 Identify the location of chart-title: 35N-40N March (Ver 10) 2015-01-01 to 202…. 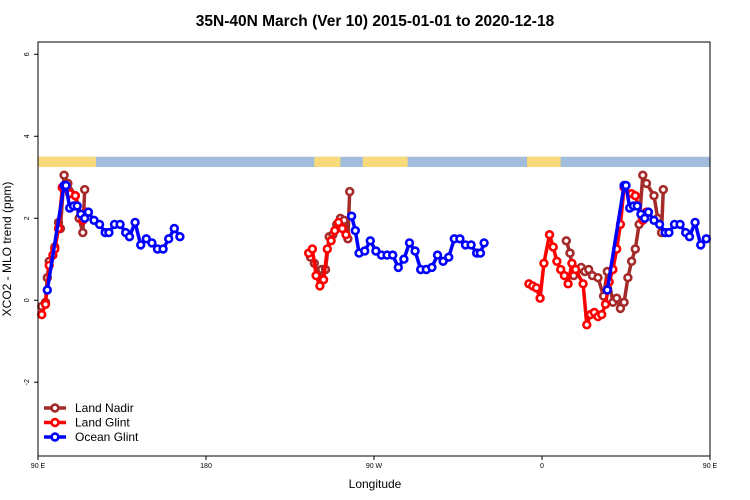
(375, 21).